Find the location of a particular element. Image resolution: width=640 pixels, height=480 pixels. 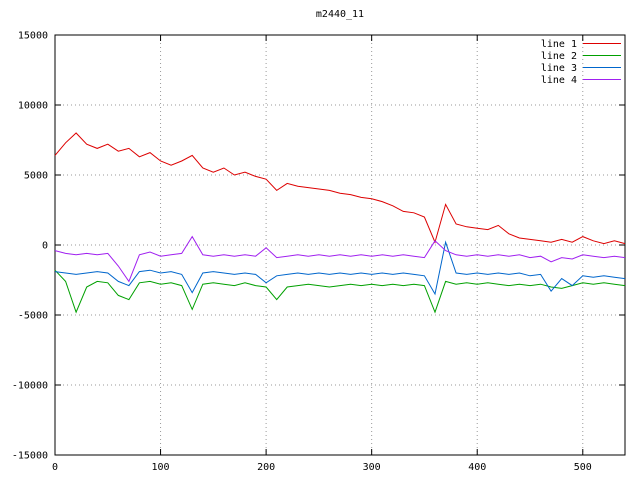

y-tick-label: 15000 is located at coordinates (33, 36).